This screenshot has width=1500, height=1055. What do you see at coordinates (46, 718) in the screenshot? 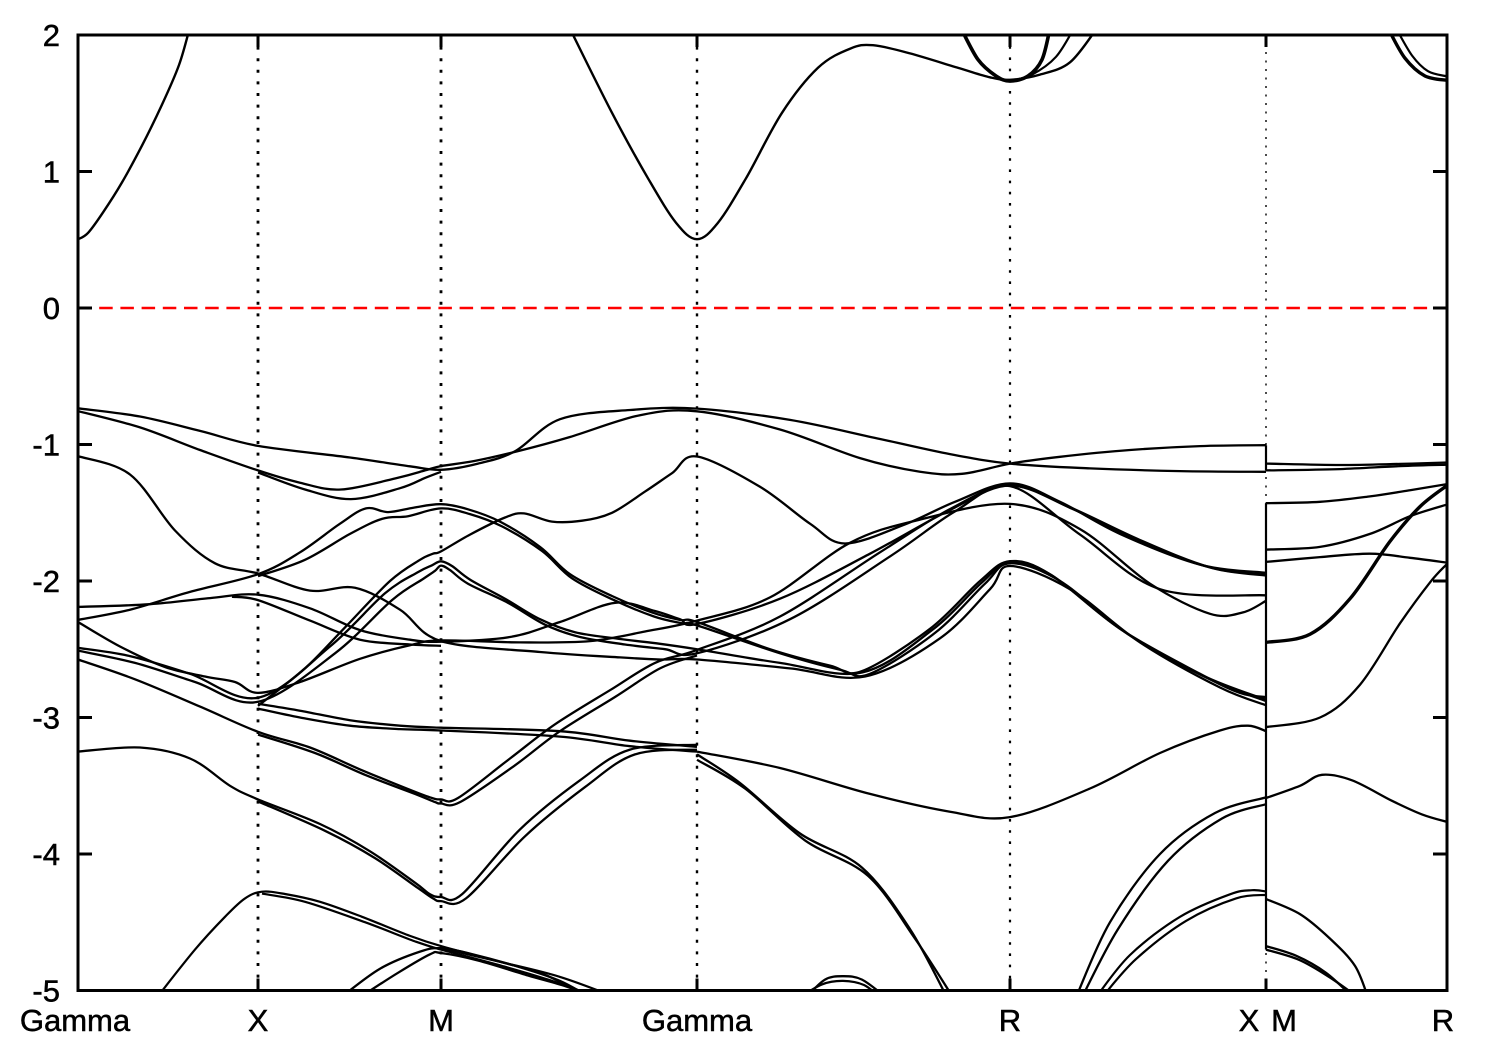
I see `svg-text: -3` at bounding box center [46, 718].